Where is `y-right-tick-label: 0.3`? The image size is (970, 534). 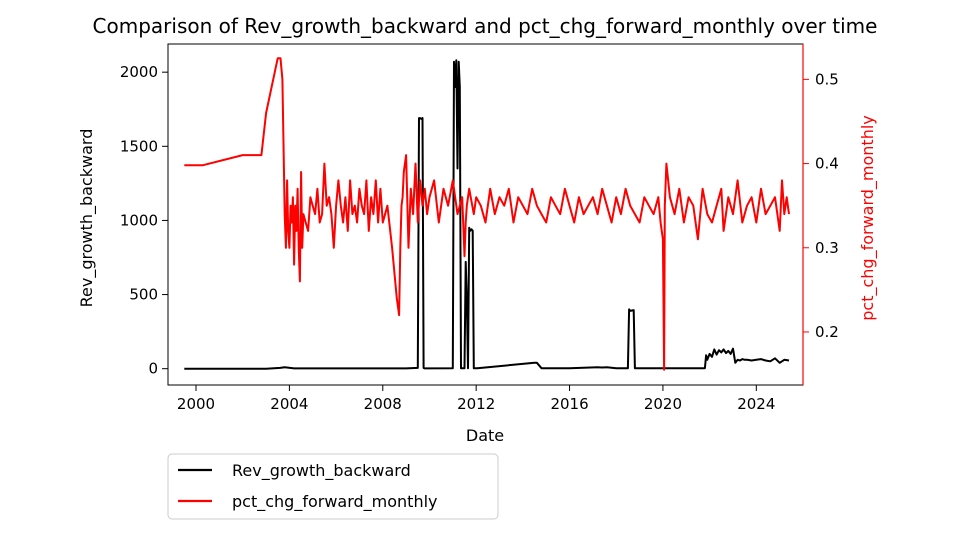
y-right-tick-label: 0.3 is located at coordinates (827, 248).